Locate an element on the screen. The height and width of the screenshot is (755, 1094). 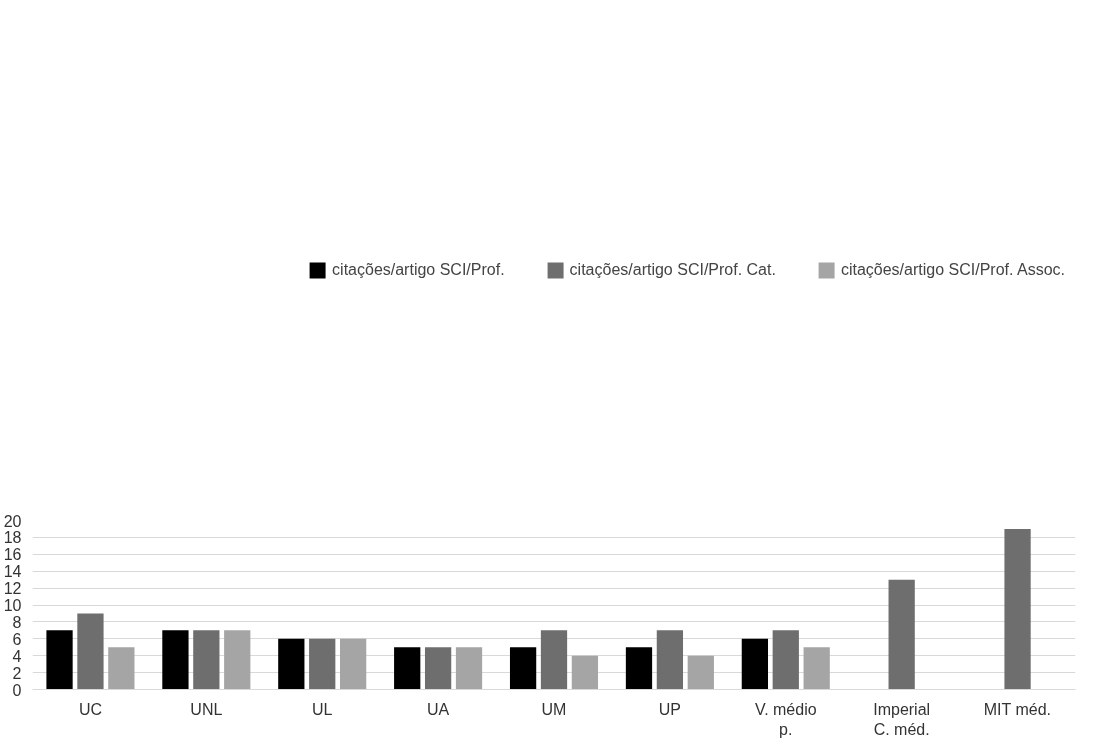
y-tick-label: 8 is located at coordinates (17, 622).